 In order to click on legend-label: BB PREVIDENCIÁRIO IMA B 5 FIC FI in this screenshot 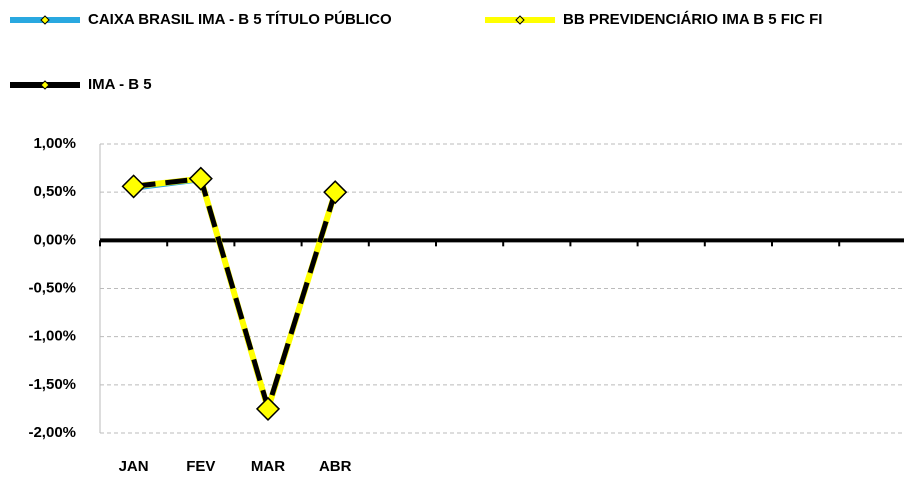, I will do `click(692, 19)`.